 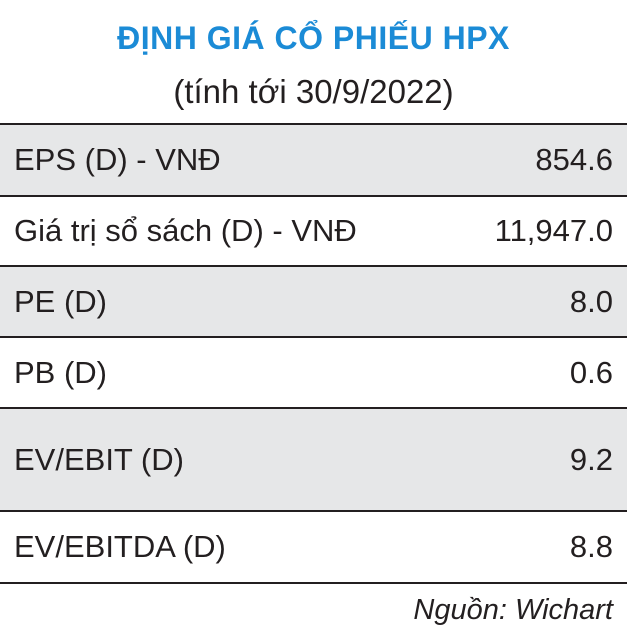 What do you see at coordinates (313, 161) in the screenshot?
I see `table-row: EPS (D) - VNĐ 854.6` at bounding box center [313, 161].